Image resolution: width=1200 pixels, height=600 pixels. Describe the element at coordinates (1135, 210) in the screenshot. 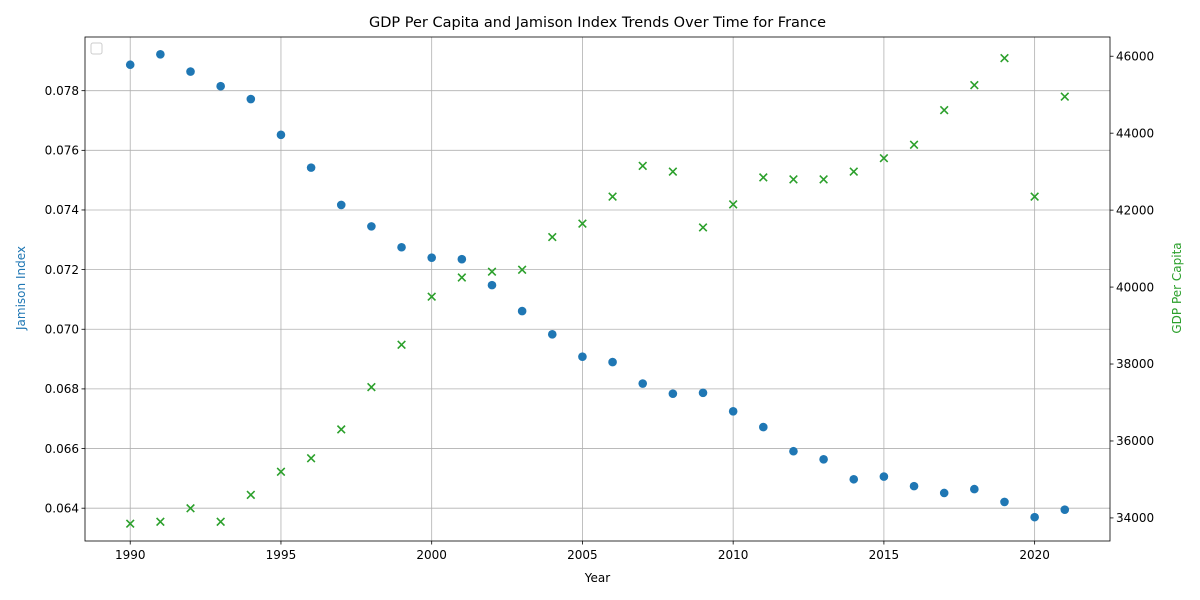

I see `right-y-tick-label: 42000` at that location.